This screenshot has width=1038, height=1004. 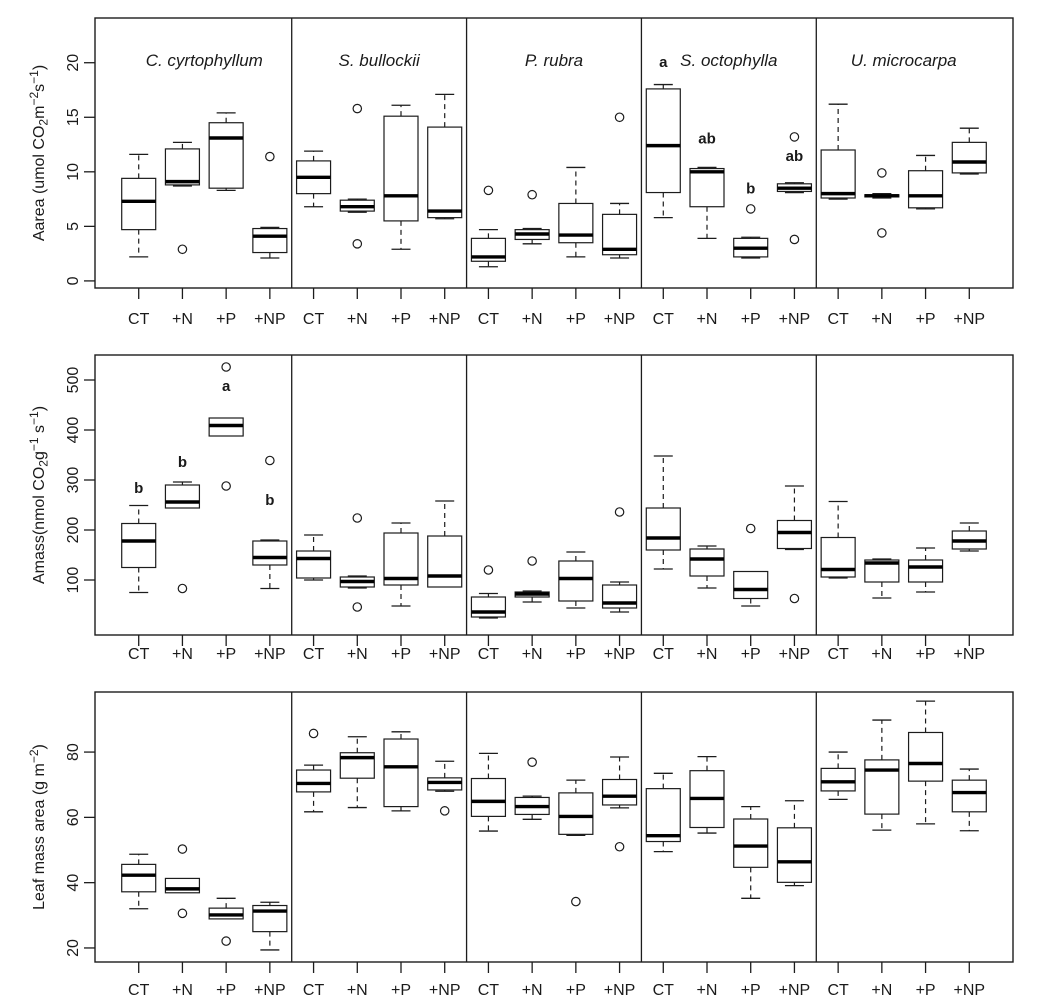 What do you see at coordinates (795, 156) in the screenshot?
I see `significance-letter: ab` at bounding box center [795, 156].